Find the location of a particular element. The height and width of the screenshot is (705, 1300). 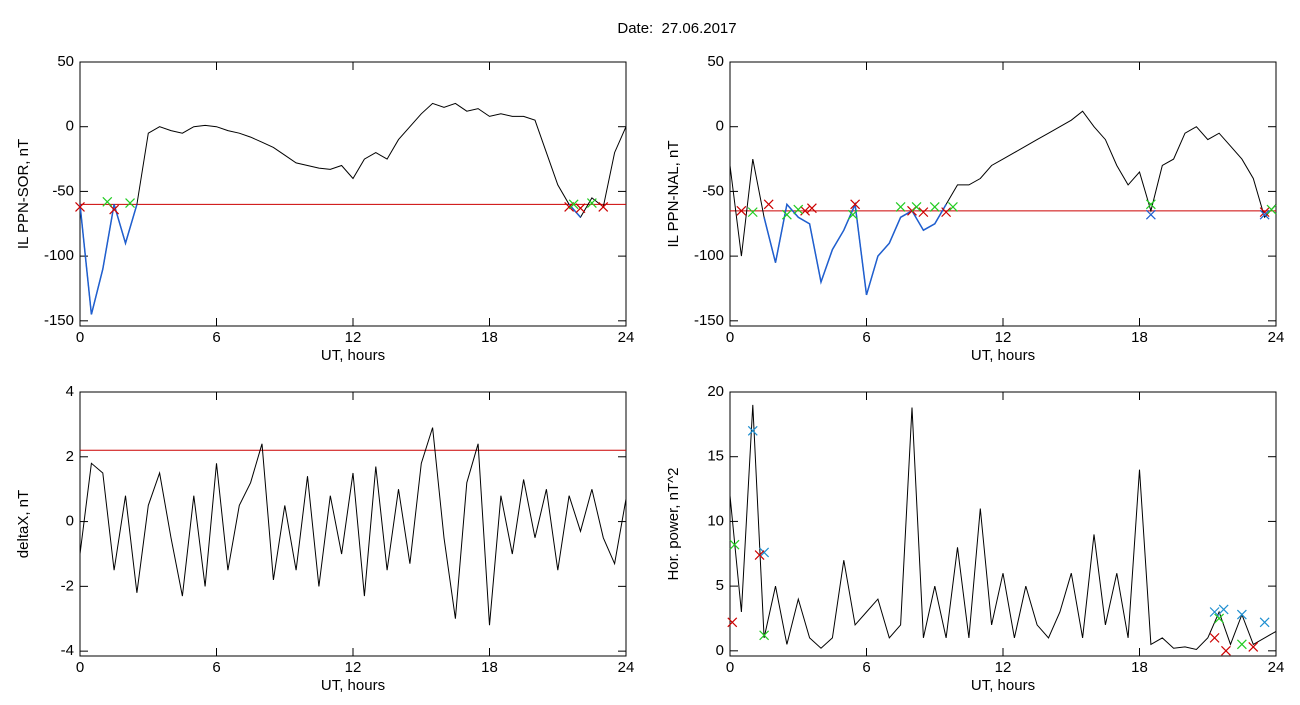

y-tick-label: -4 is located at coordinates (67, 650).